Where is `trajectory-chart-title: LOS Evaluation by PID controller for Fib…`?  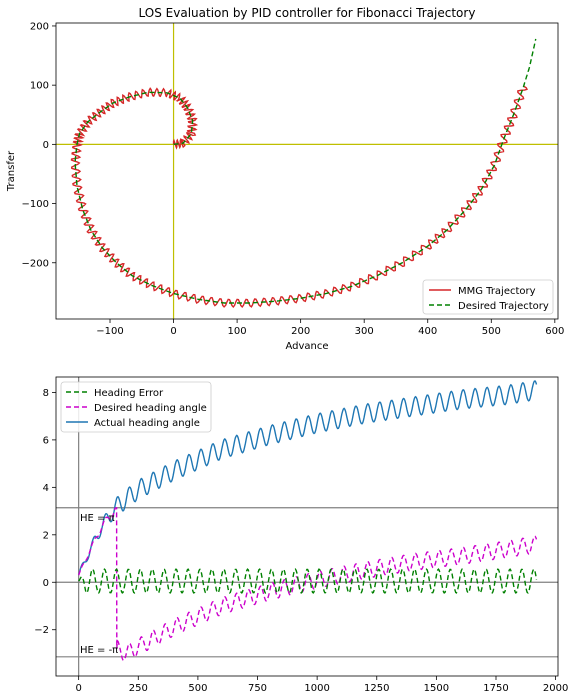
trajectory-chart-title: LOS Evaluation by PID controller for Fib… is located at coordinates (307, 13).